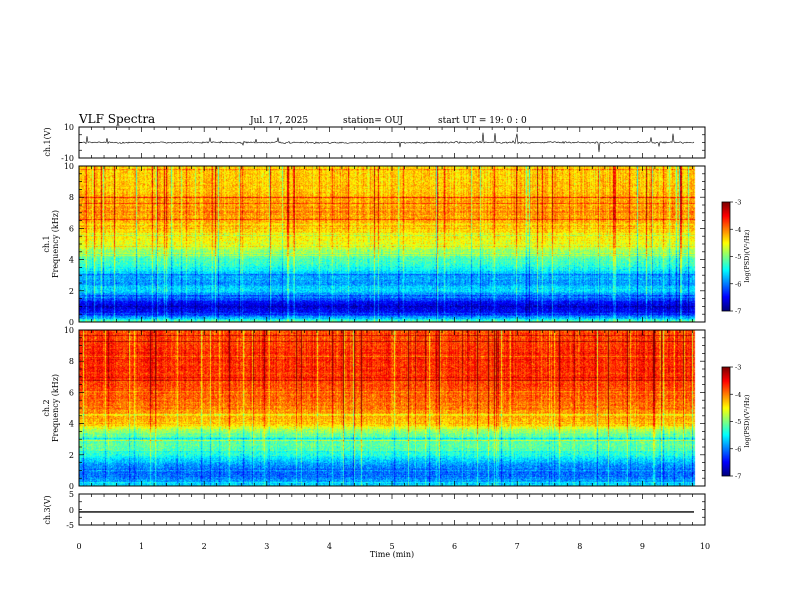 This screenshot has width=792, height=612. I want to click on ch1-frequency-axis-label: Frequency (kHz), so click(55, 244).